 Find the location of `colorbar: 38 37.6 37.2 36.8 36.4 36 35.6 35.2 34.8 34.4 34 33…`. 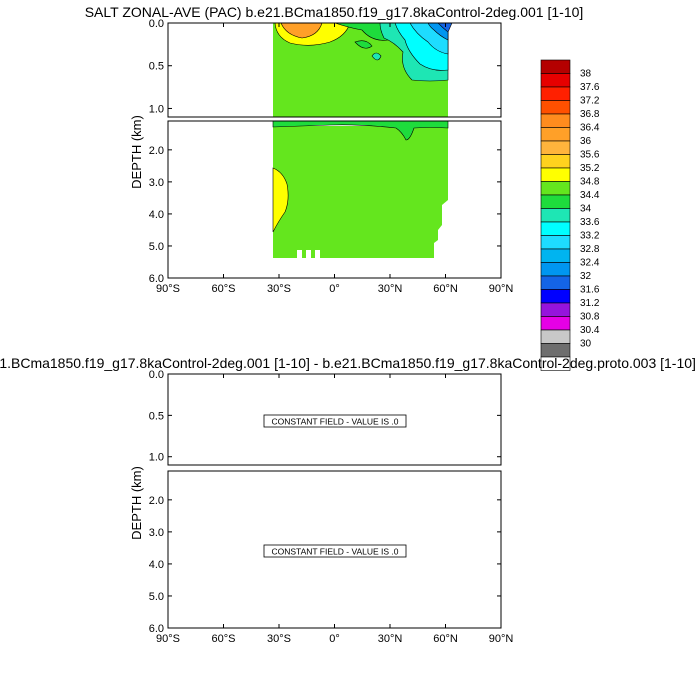

colorbar: 38 37.6 37.2 36.8 36.4 36 35.6 35.2 34.8 34.4 34 33… is located at coordinates (570, 215).